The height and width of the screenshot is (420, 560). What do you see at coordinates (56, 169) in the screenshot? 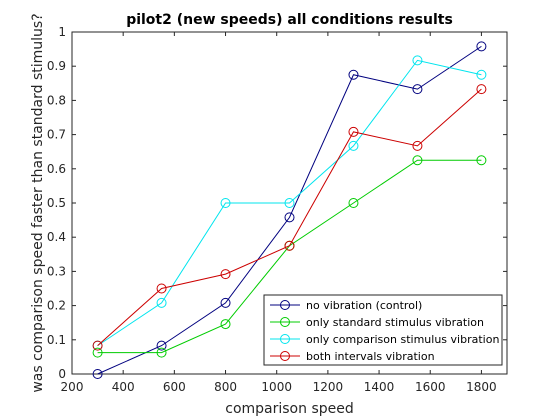
I see `y-tick-label: 0.6` at bounding box center [56, 169].